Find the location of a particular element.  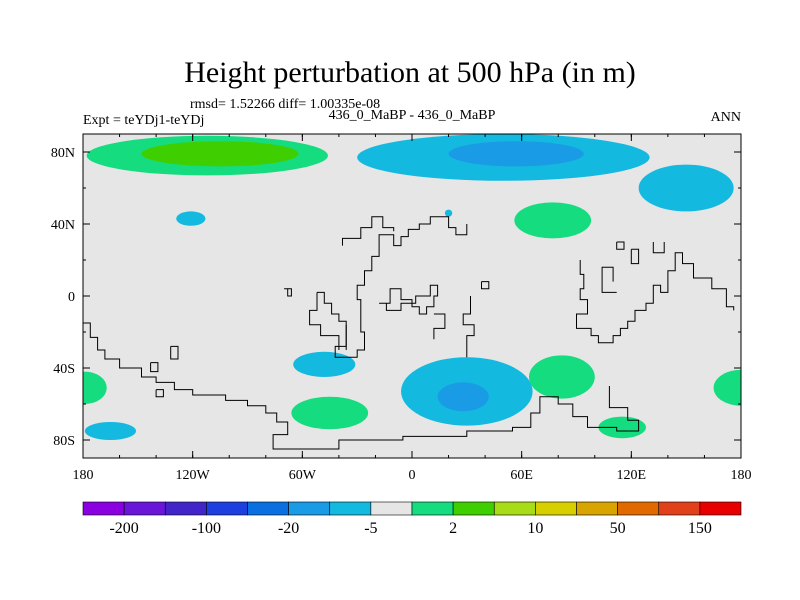

anomaly-south-atlantic-negative is located at coordinates (324, 364).